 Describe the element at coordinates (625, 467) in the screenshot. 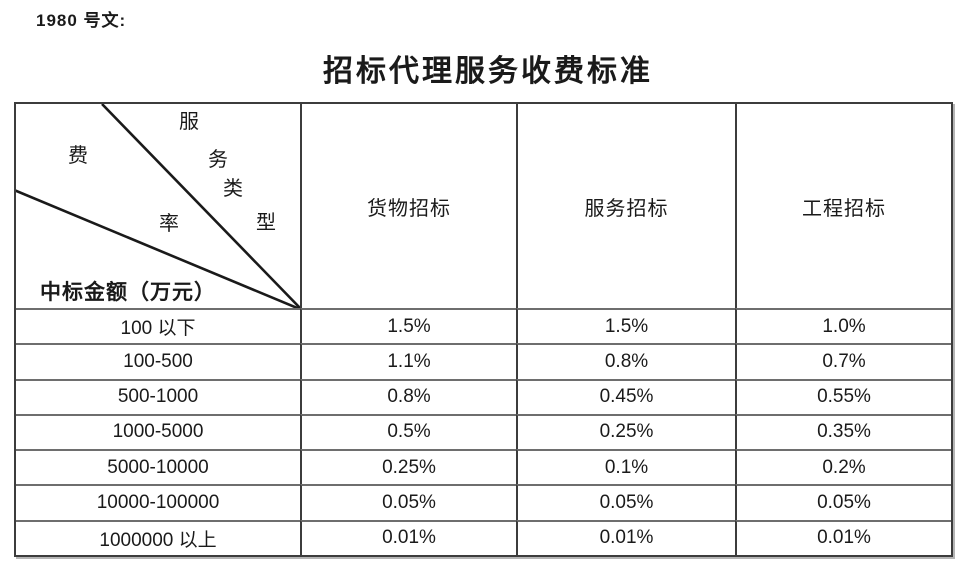

I see `table-cell: 0.1%` at that location.